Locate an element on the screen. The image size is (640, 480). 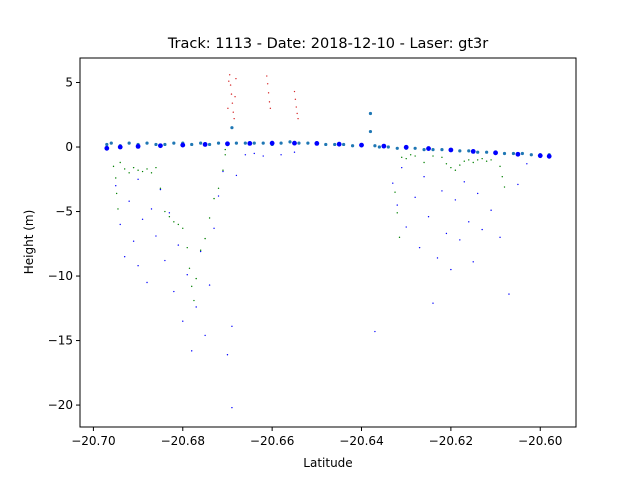
x-axis-label: Latitude is located at coordinates (327, 463).